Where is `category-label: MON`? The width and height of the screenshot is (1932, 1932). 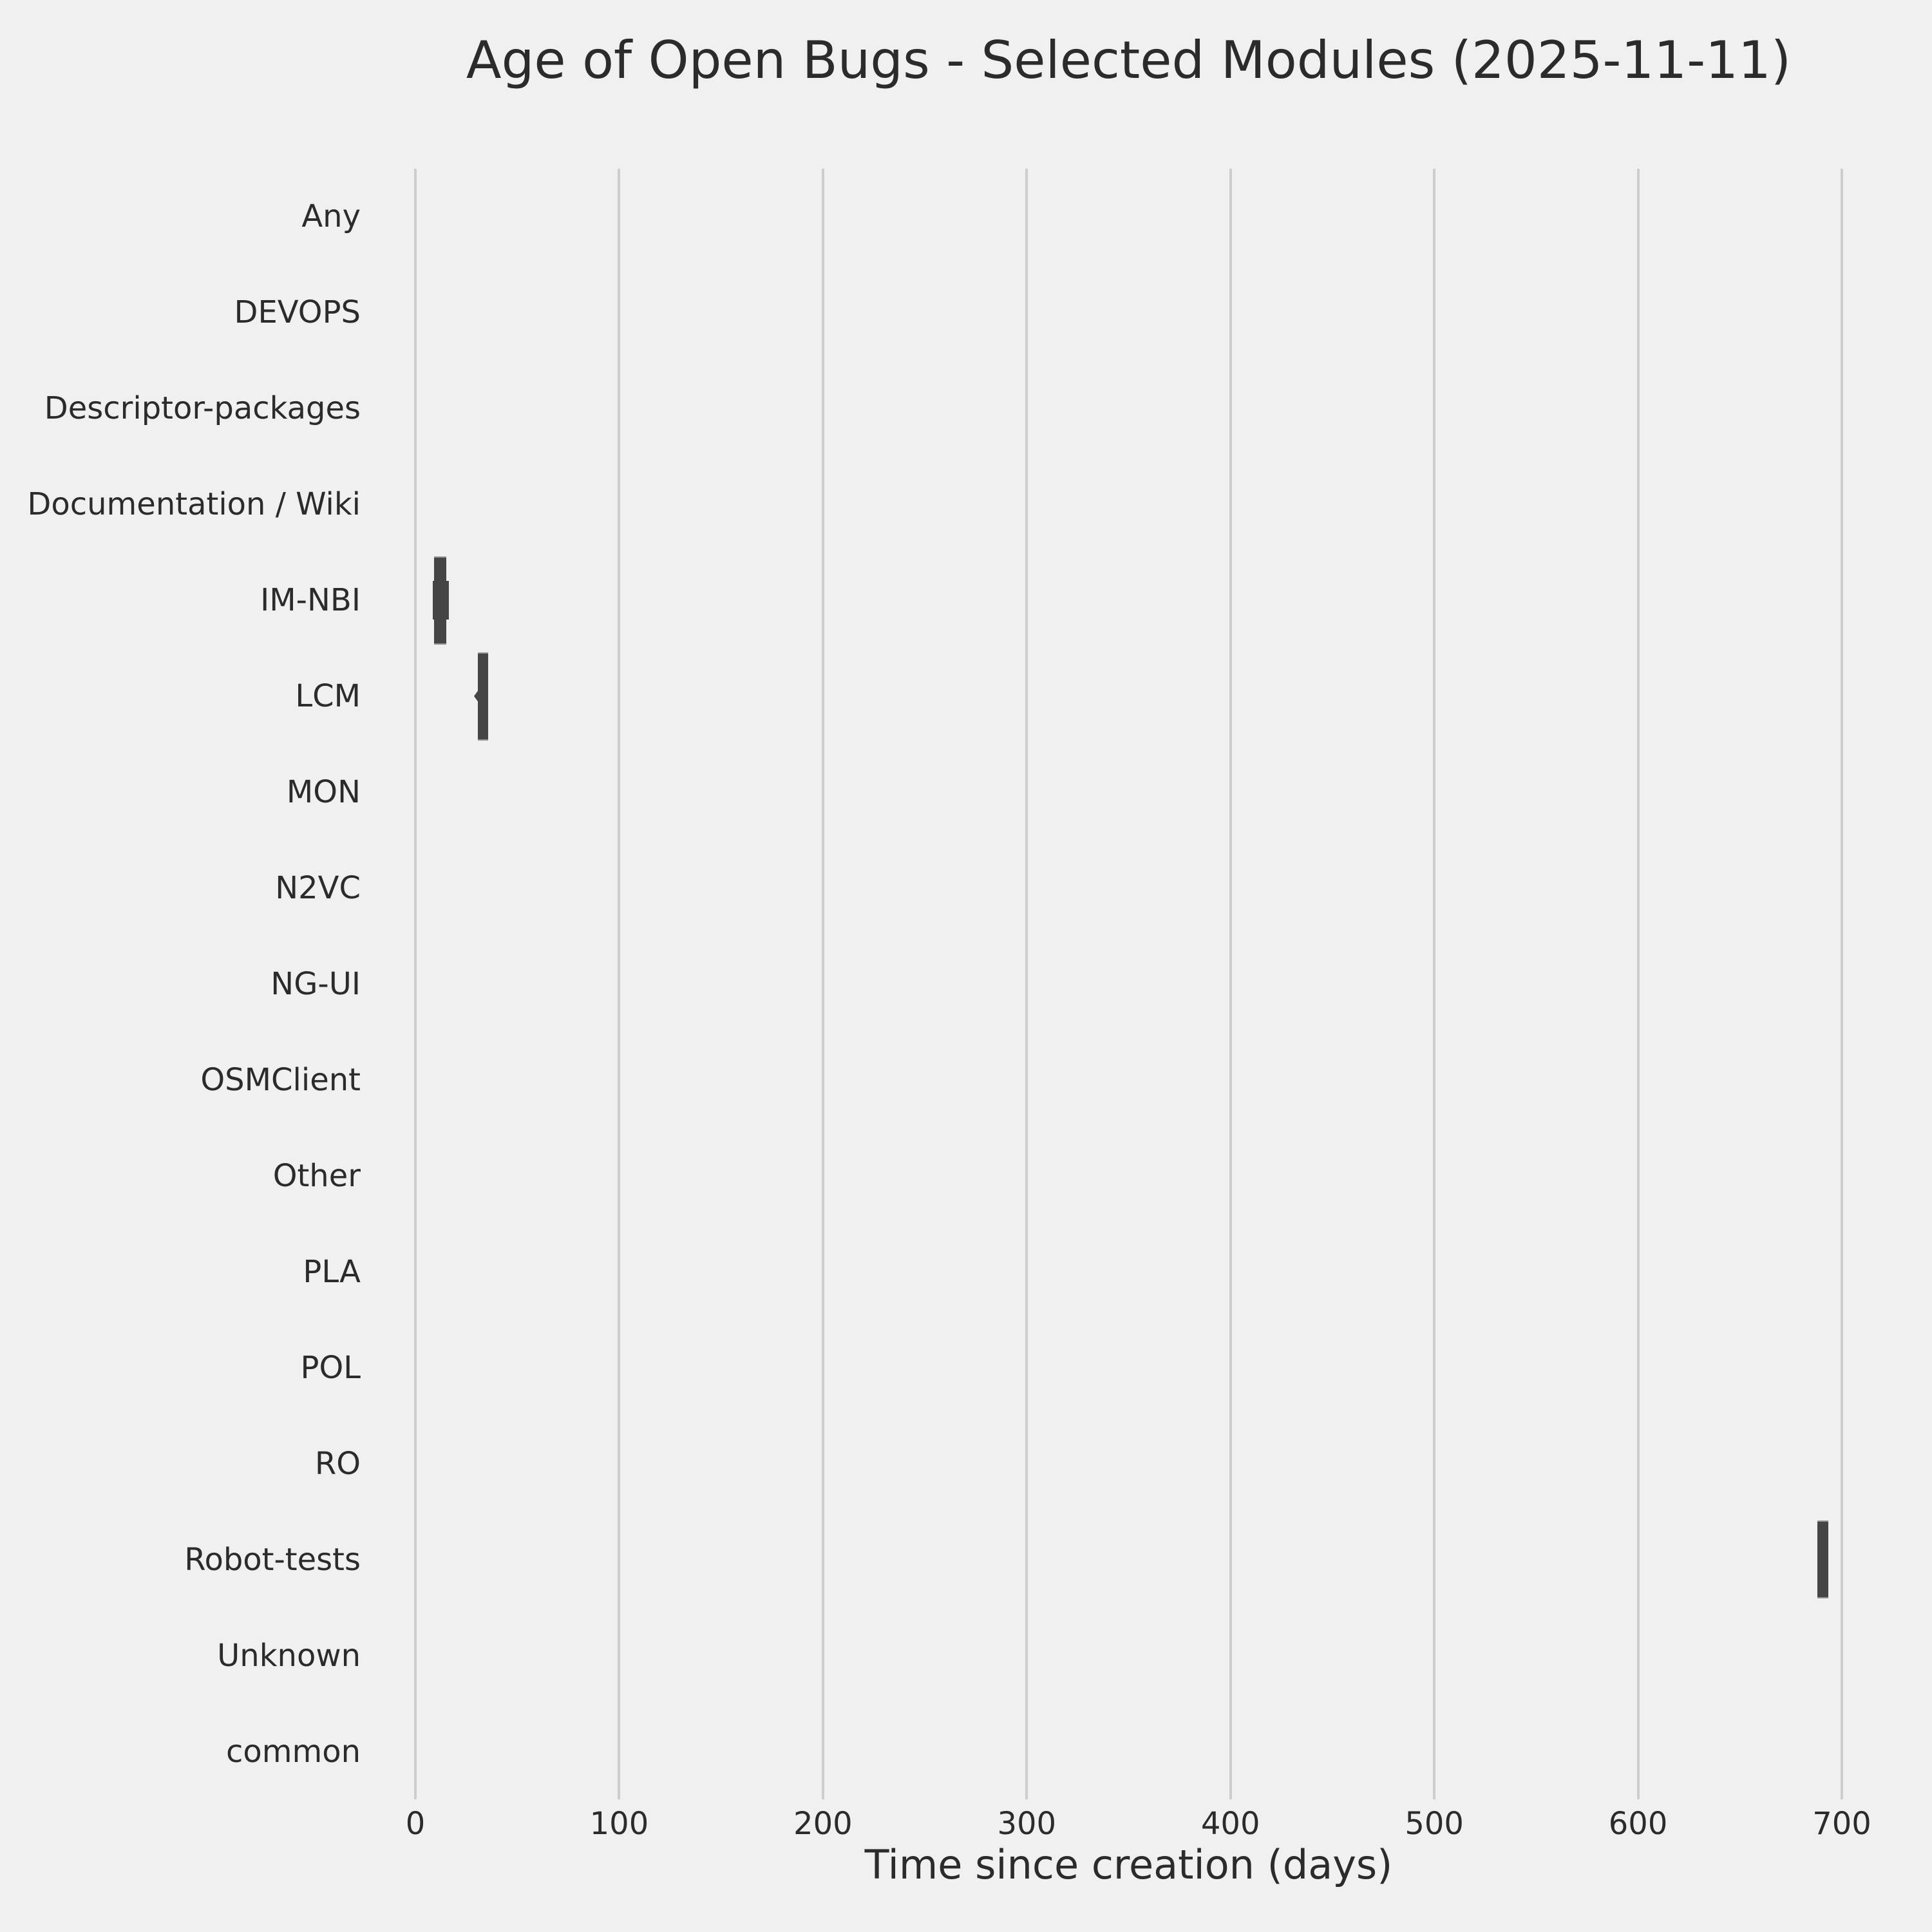 category-label: MON is located at coordinates (323, 792).